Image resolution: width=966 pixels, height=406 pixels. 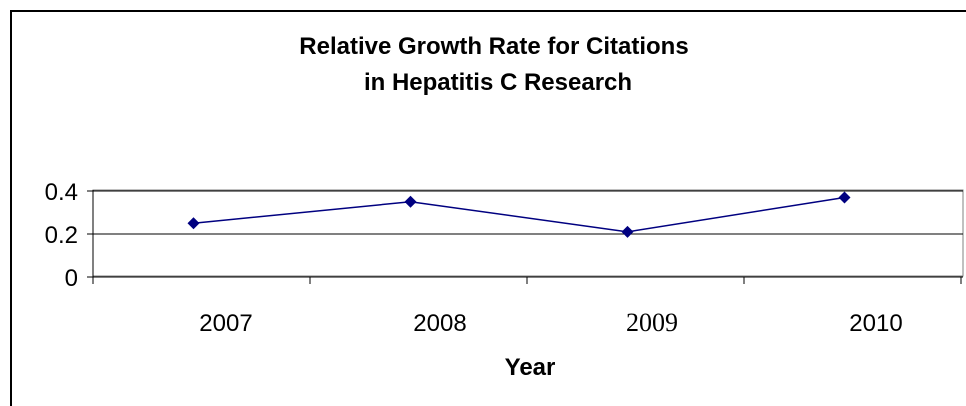 I want to click on x-axis-title: Year, so click(x=530, y=367).